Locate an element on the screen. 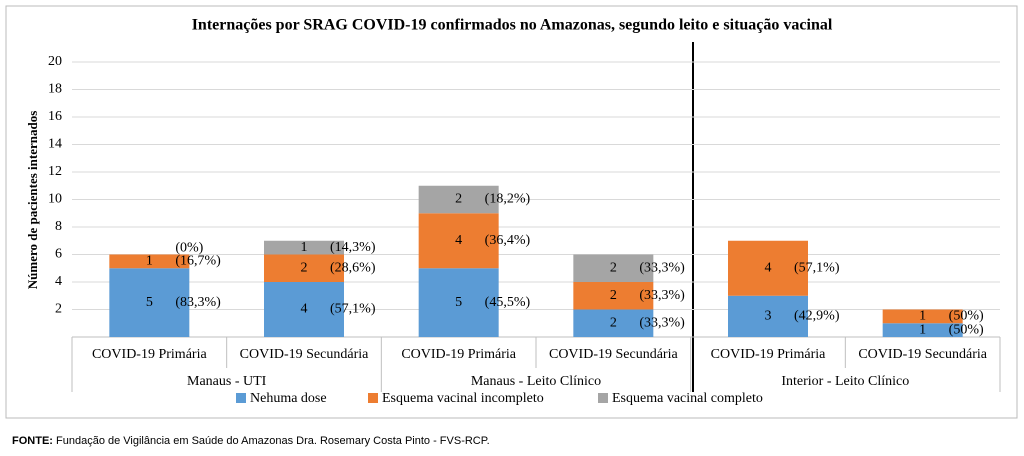 Image resolution: width=1024 pixels, height=456 pixels. value-label: 3 is located at coordinates (768, 316).